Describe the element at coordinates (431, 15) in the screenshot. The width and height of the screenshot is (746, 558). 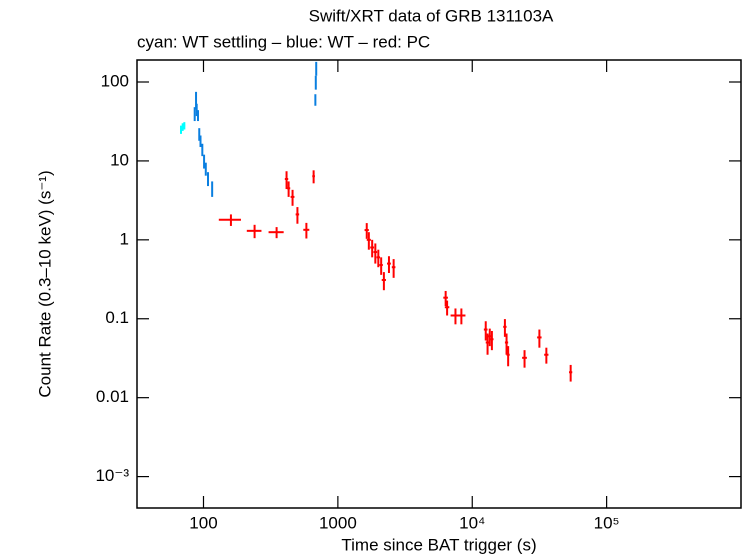
I see `chart-title: Swift/XRT data of GRB 131103A` at that location.